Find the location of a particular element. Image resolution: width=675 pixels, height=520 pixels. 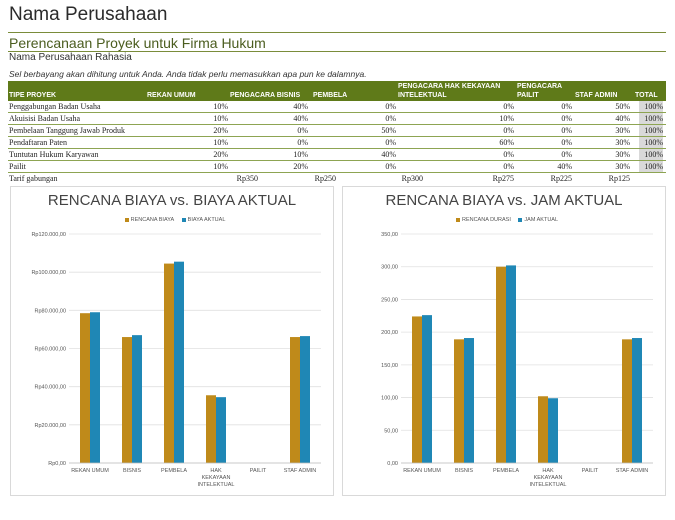

rate-admin: Rp125 is located at coordinates (619, 178).